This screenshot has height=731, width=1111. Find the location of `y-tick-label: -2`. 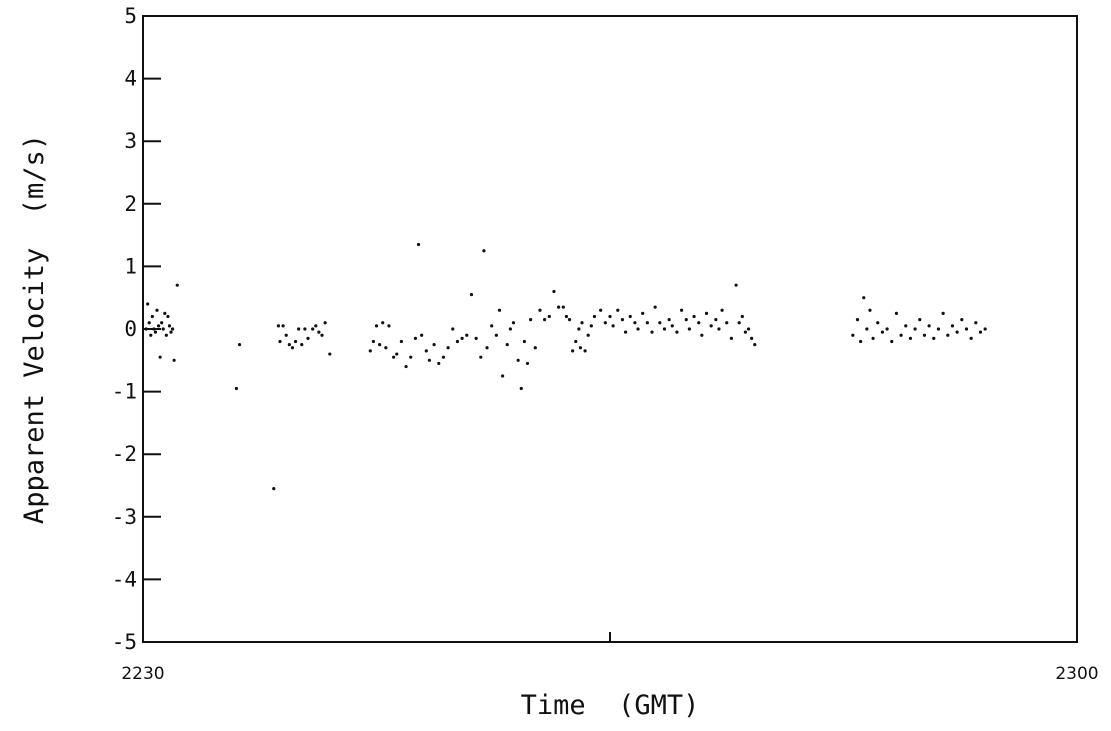

y-tick-label: -2 is located at coordinates (124, 454).